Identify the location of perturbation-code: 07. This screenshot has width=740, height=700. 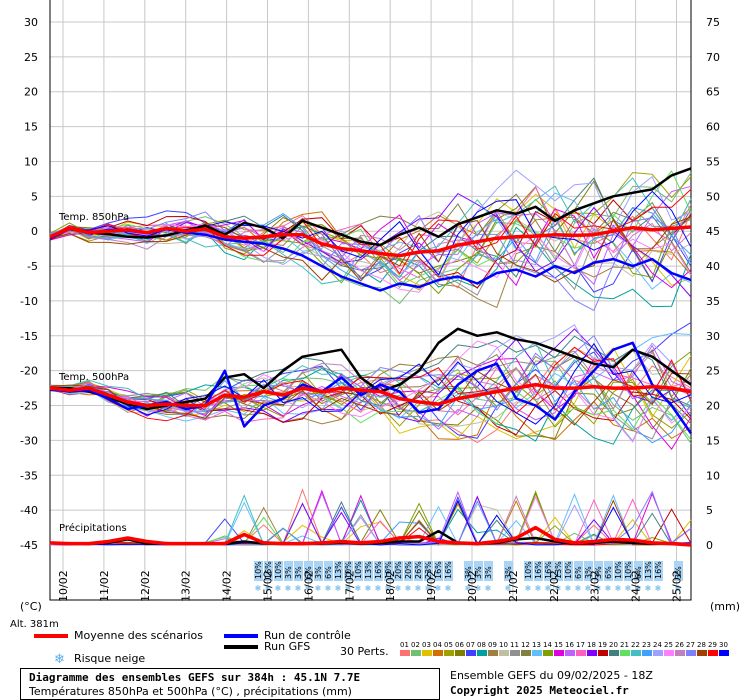
(470, 645).